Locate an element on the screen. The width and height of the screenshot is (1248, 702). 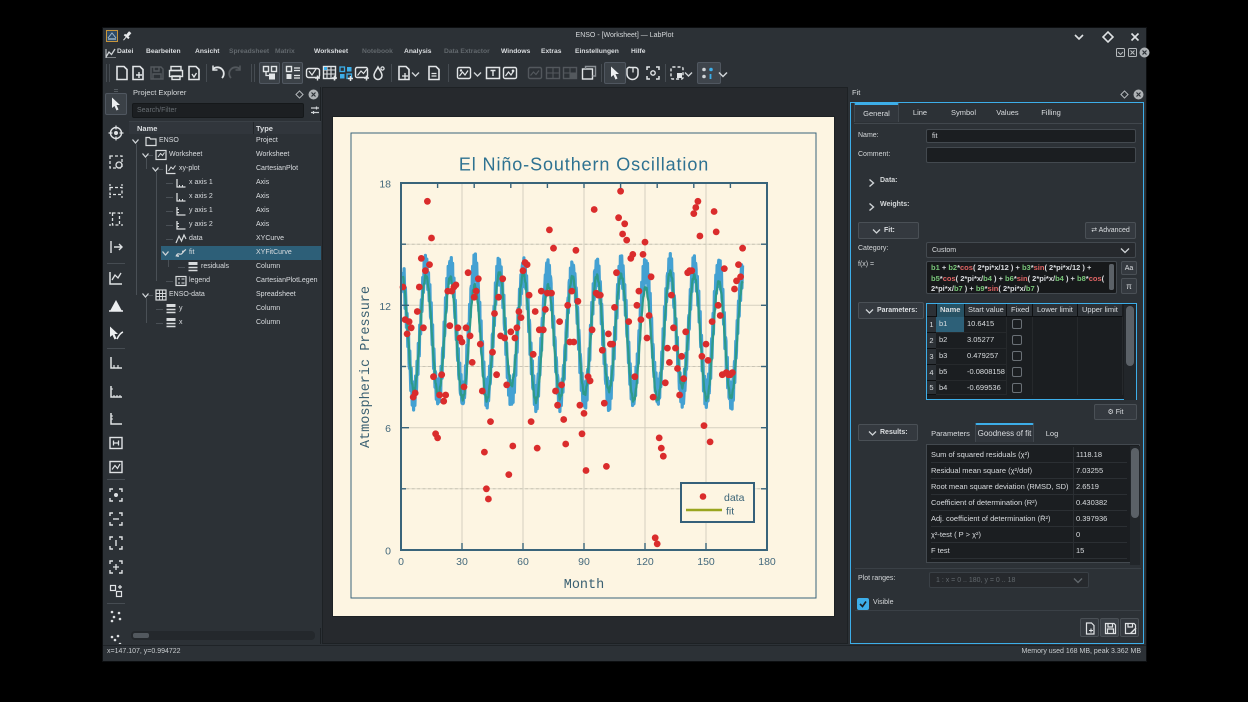
svg-text: 12 is located at coordinates (385, 307).